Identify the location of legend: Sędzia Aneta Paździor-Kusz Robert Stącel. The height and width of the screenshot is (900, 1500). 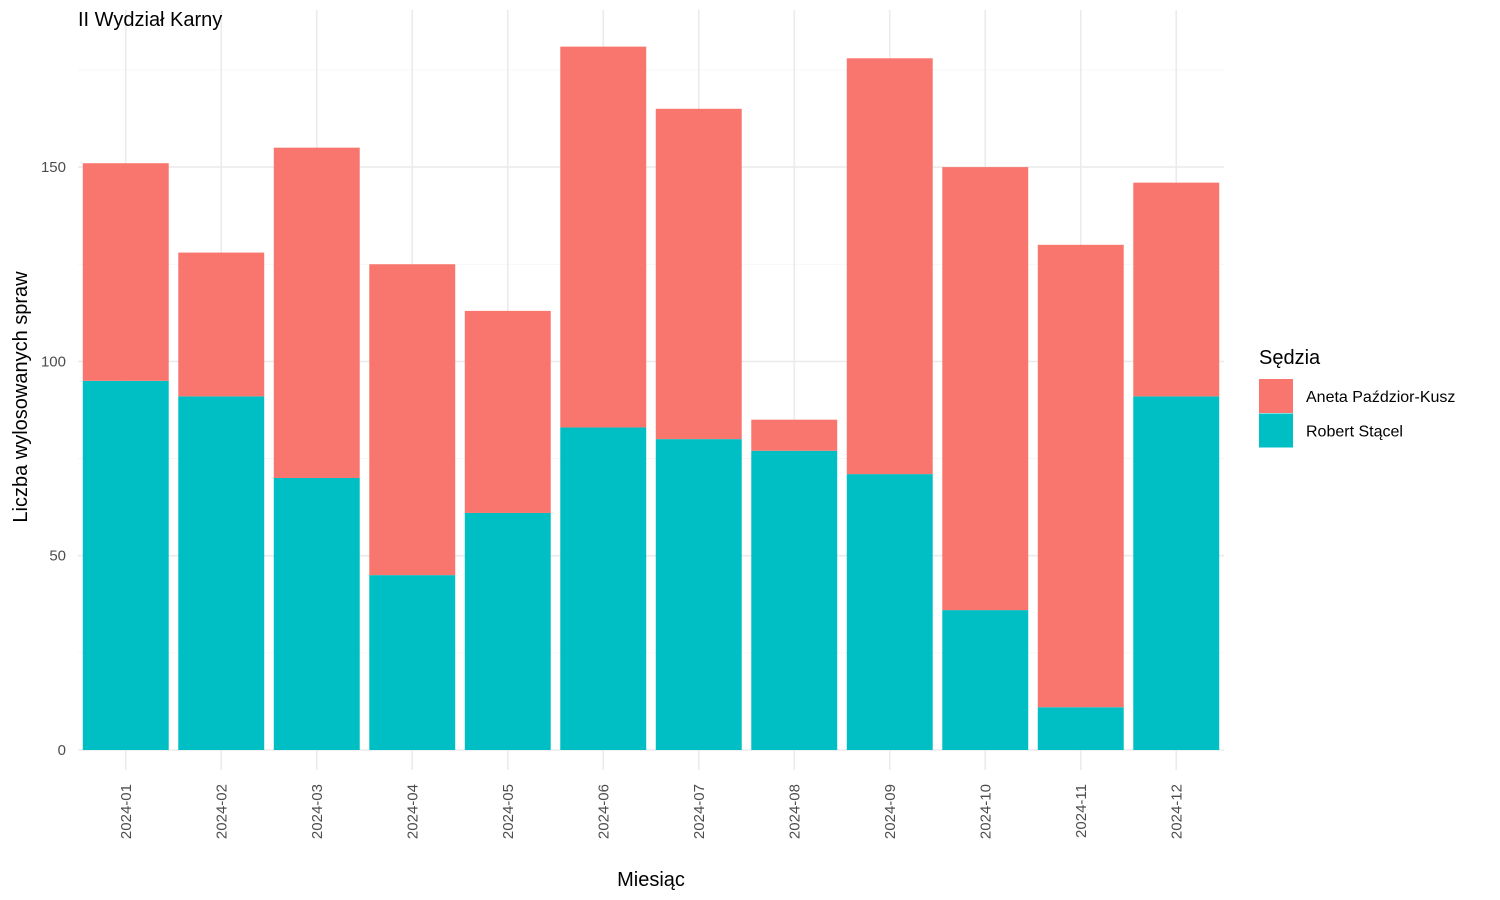
(1357, 397).